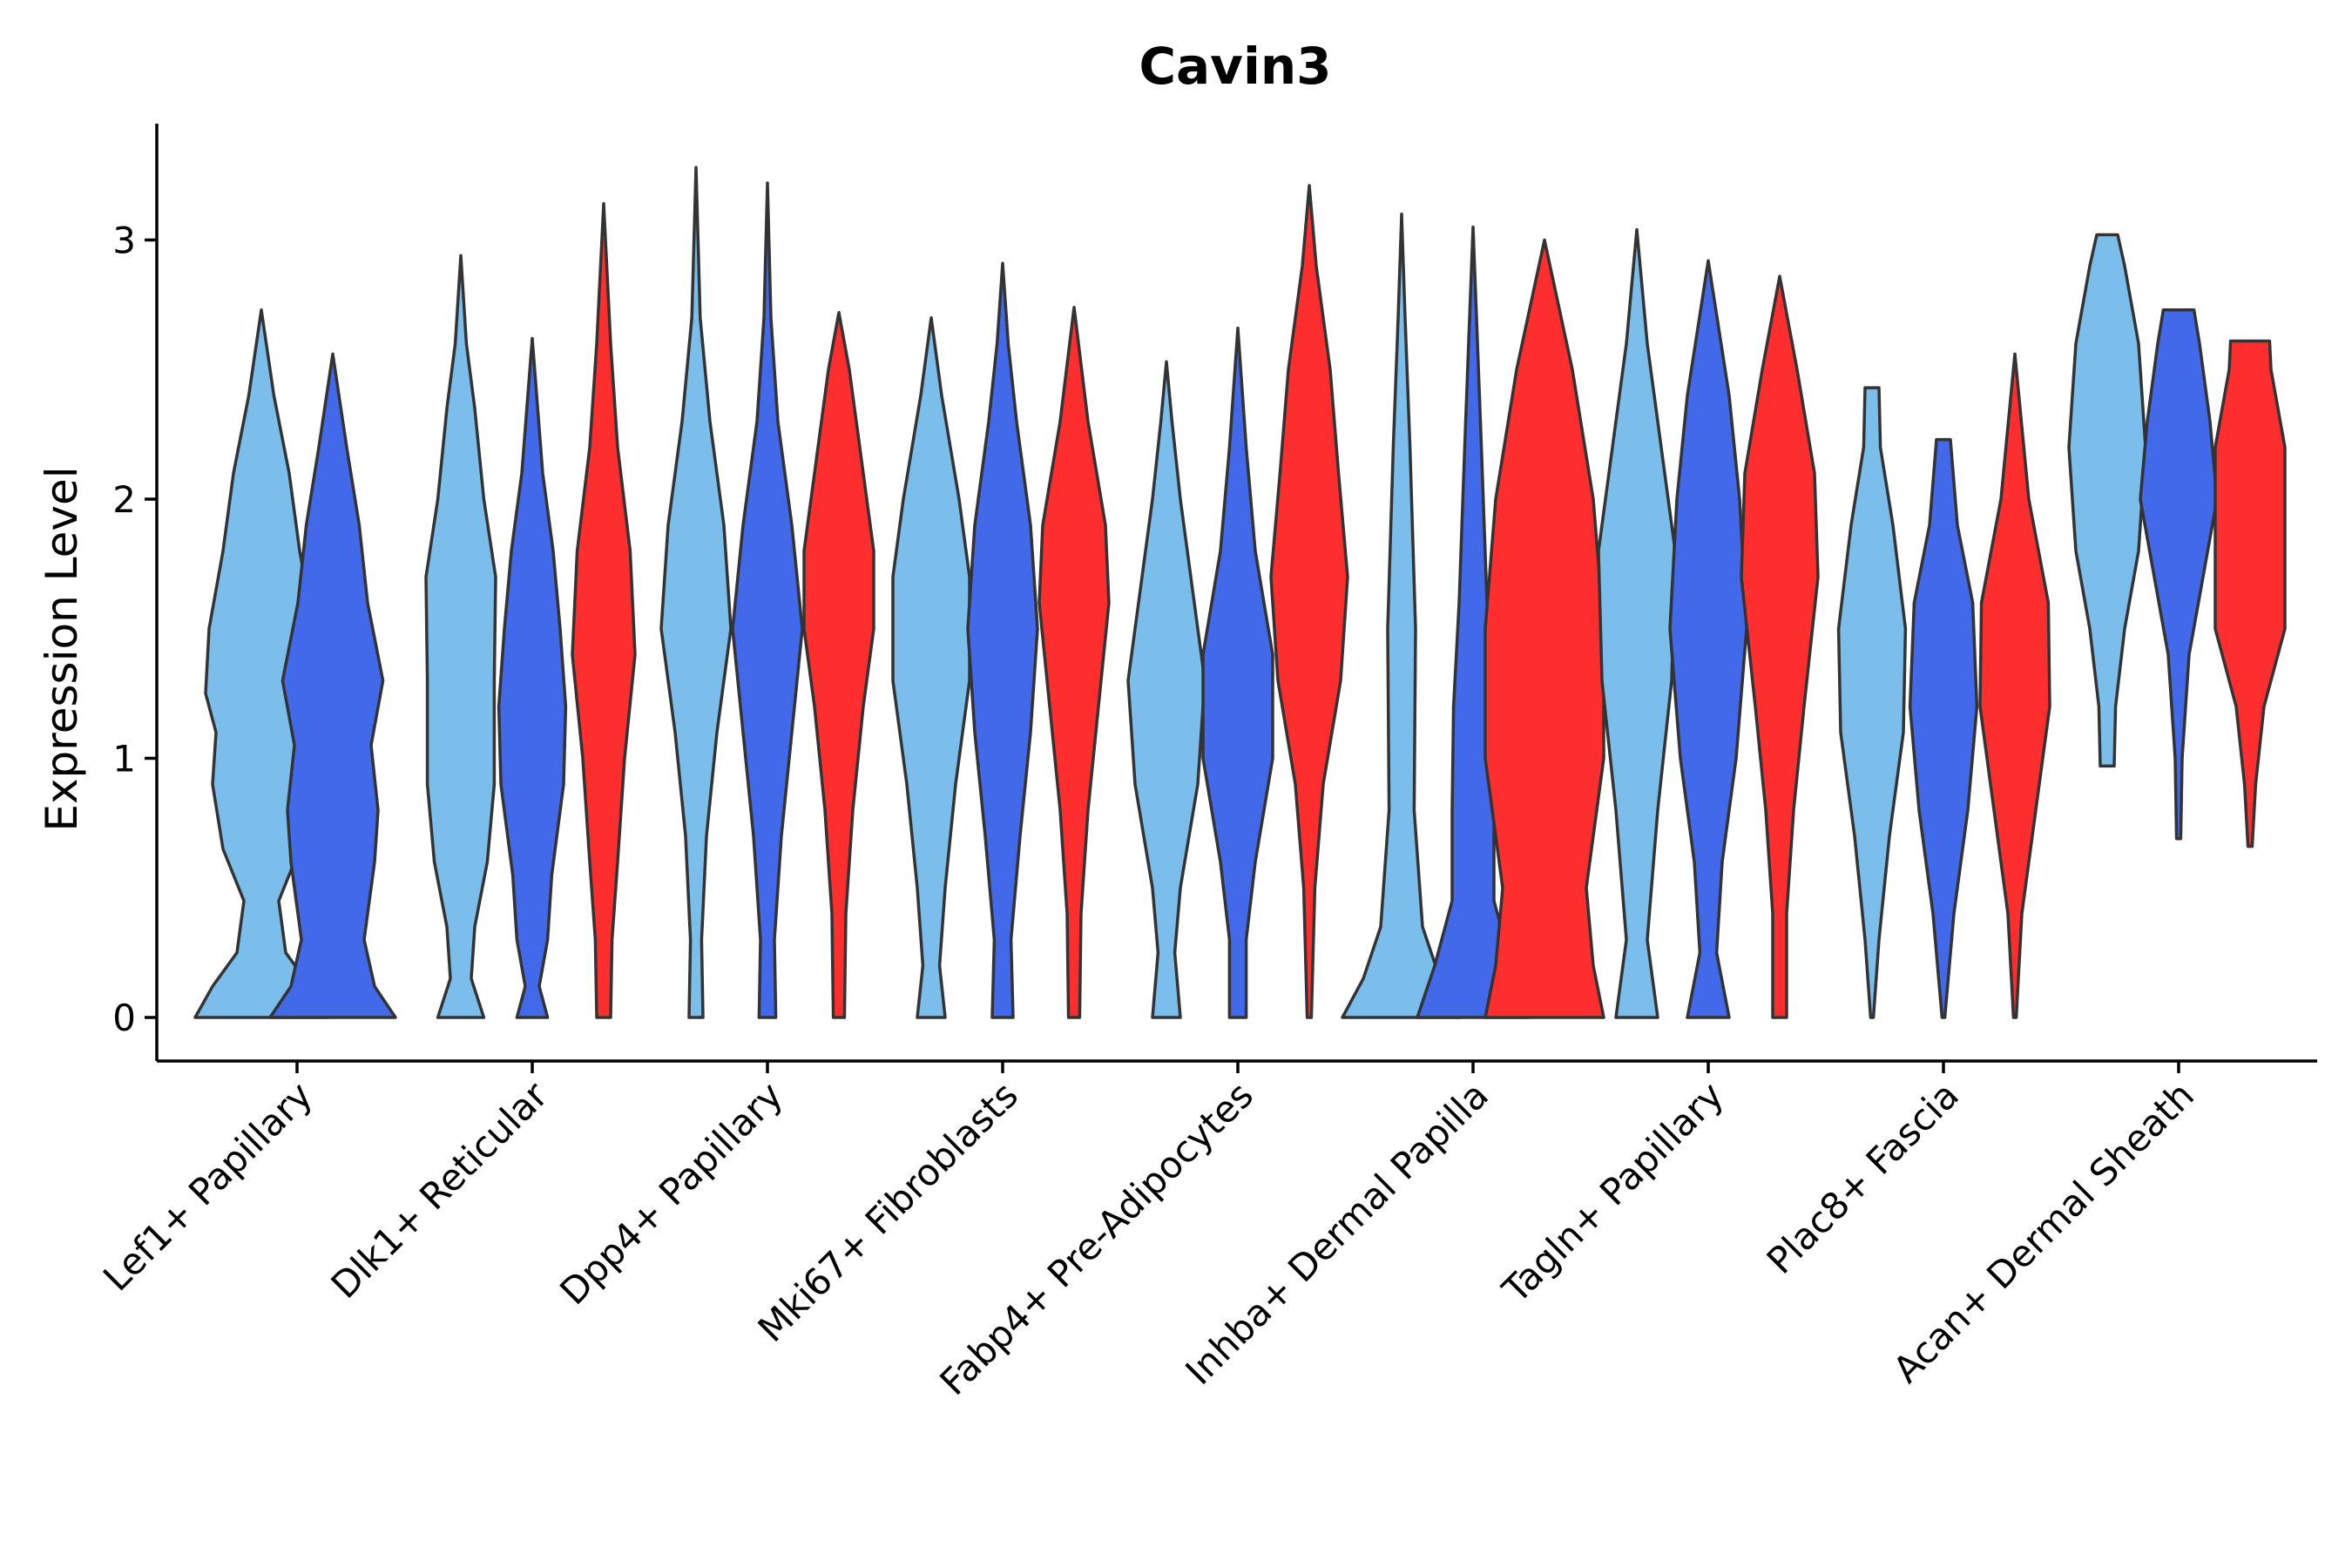 The height and width of the screenshot is (1568, 2352). What do you see at coordinates (1863, 1177) in the screenshot?
I see `x-tick-label: Plac8+ Fascia` at bounding box center [1863, 1177].